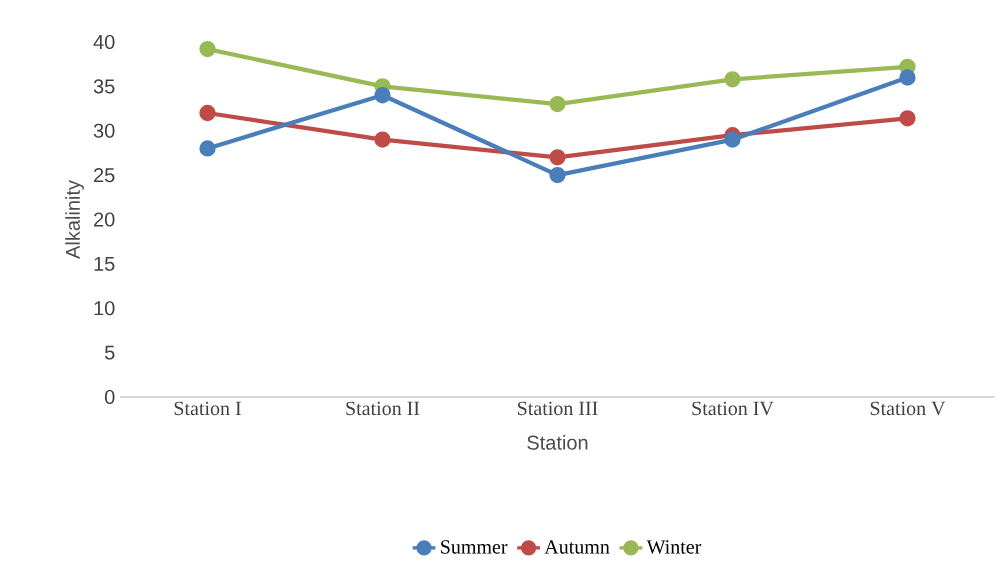 Image resolution: width=1008 pixels, height=581 pixels. I want to click on x-tick-label: Station IV, so click(733, 408).